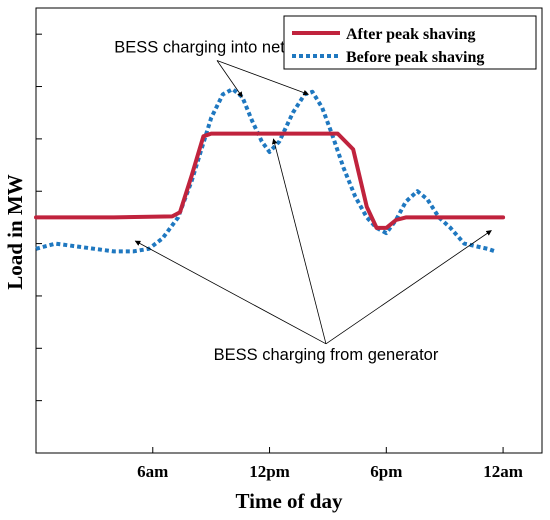 This screenshot has width=550, height=520. I want to click on legend-box, so click(410, 42).